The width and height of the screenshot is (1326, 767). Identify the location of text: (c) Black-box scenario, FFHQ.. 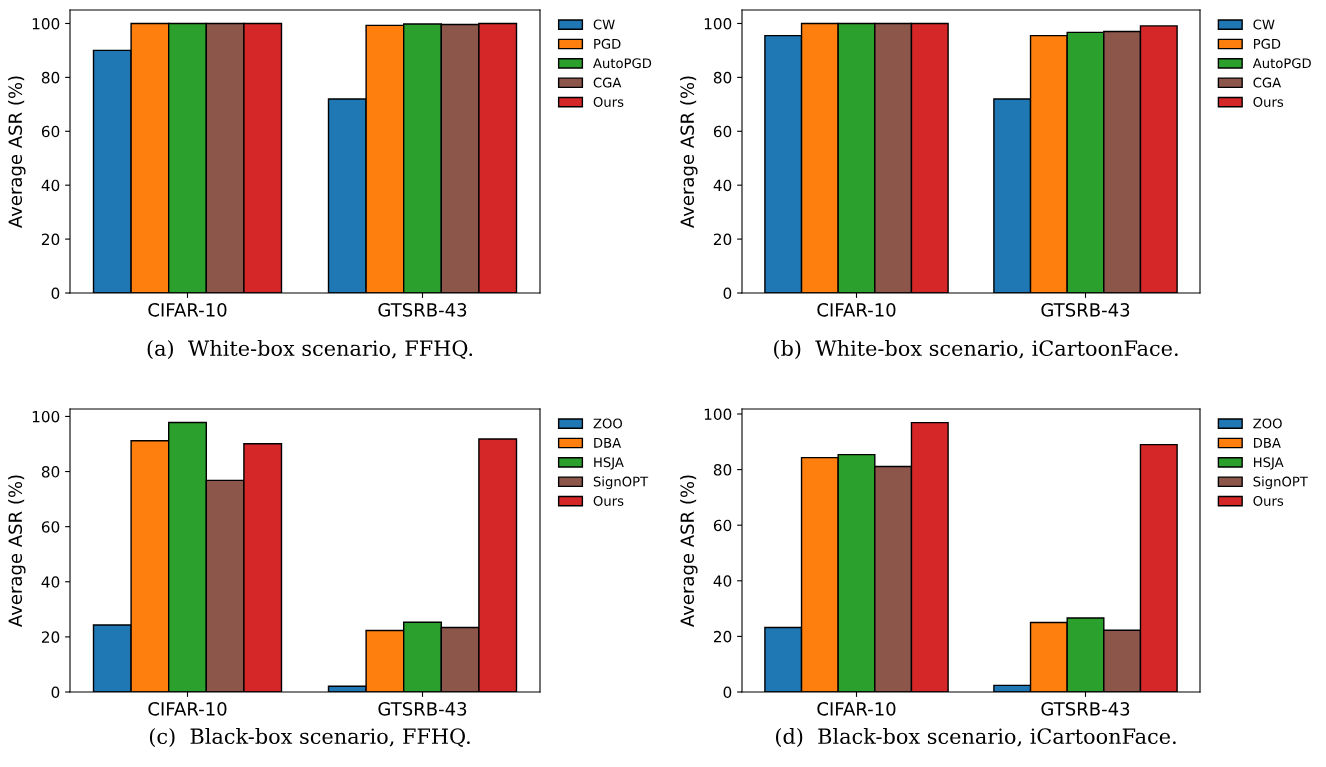
(309, 737).